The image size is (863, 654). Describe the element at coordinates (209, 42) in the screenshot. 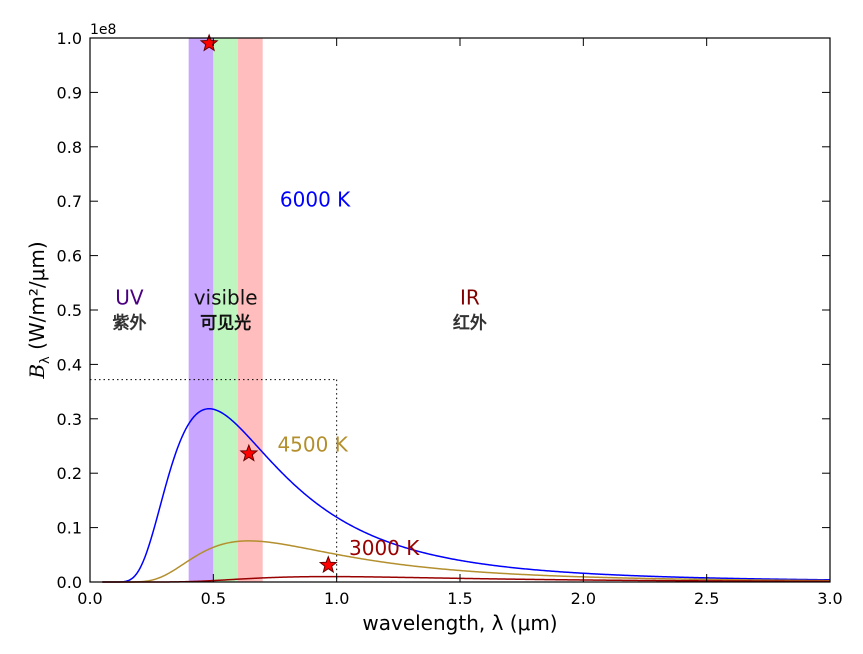

I see `peak-star-6000k` at that location.